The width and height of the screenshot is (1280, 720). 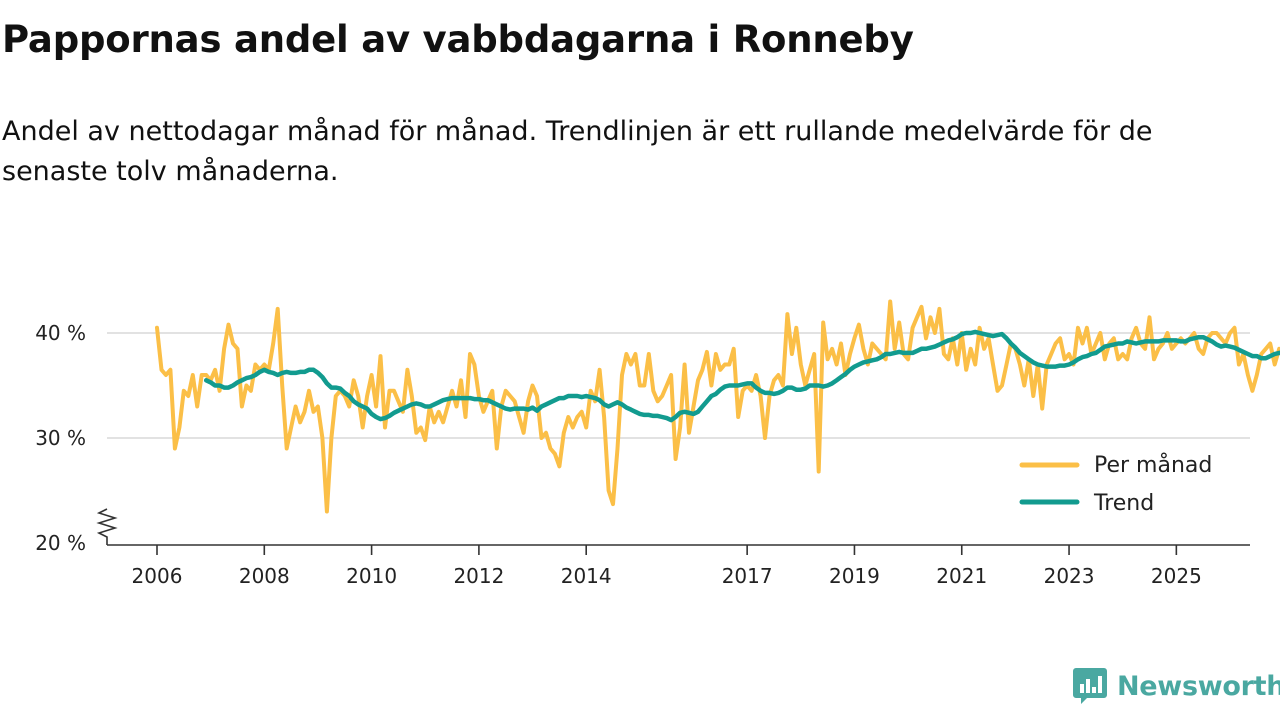 I want to click on x-tick-label: 2010, so click(x=371, y=576).